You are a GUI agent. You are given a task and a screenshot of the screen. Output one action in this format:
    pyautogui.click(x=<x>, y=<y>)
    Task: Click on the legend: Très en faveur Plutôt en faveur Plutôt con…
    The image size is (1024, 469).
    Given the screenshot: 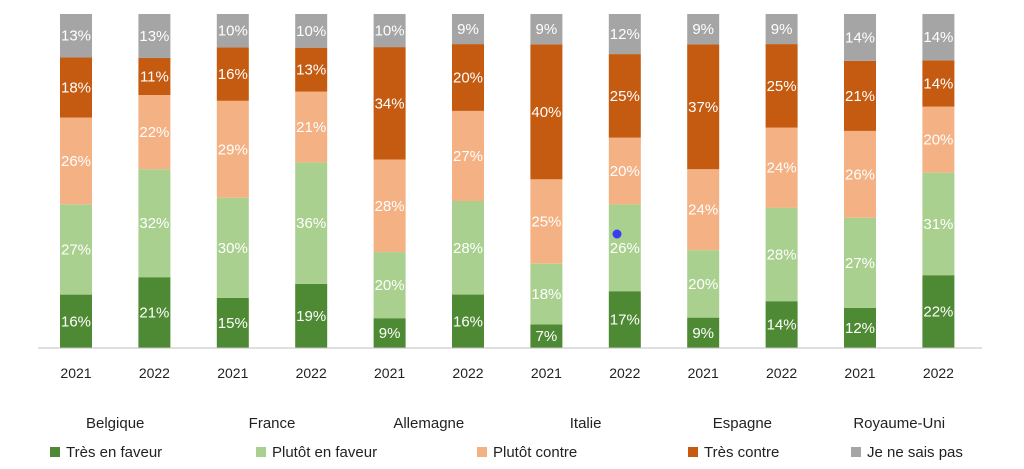 What is the action you would take?
    pyautogui.click(x=506, y=452)
    